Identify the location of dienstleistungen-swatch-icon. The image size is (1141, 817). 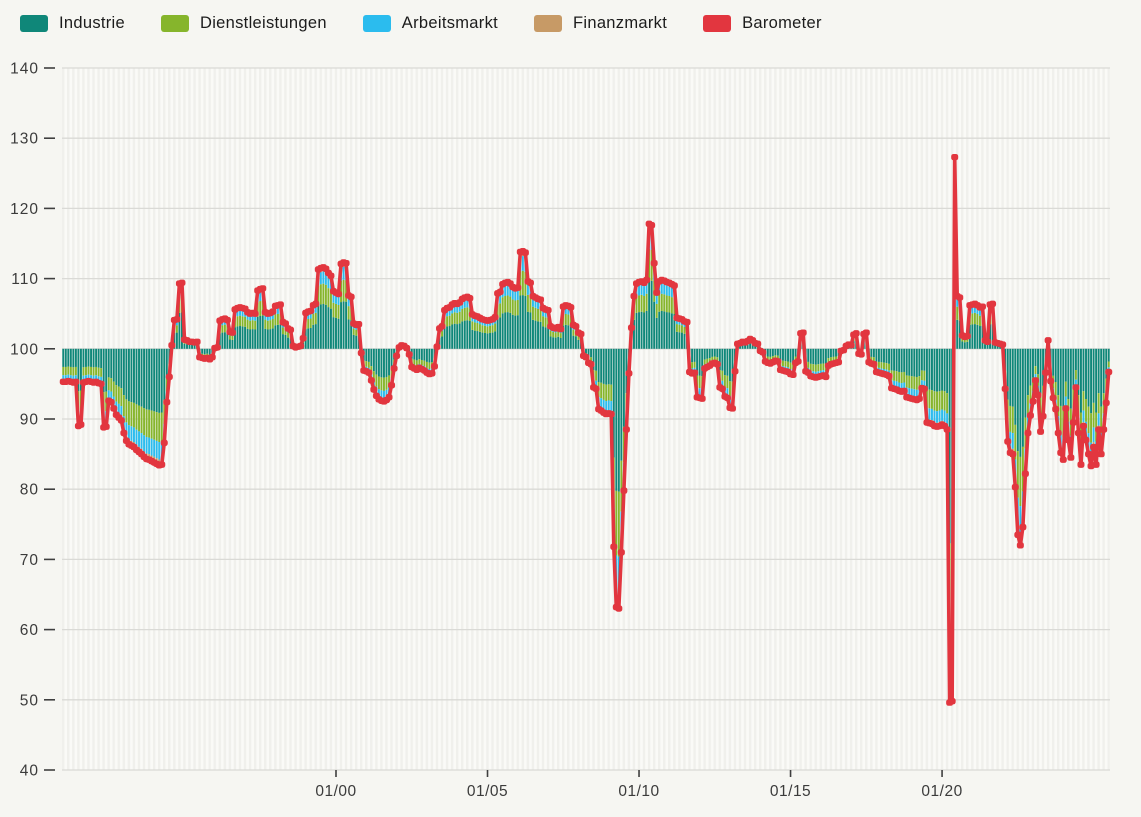
(175, 23).